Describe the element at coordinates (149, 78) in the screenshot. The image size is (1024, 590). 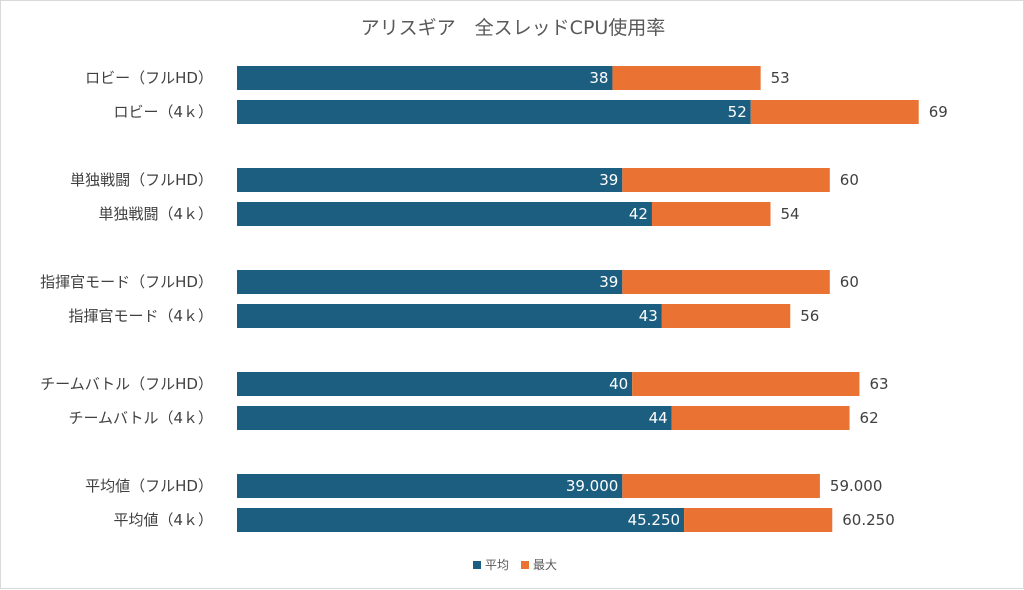
I see `category-label: ロビー（フルHD）` at that location.